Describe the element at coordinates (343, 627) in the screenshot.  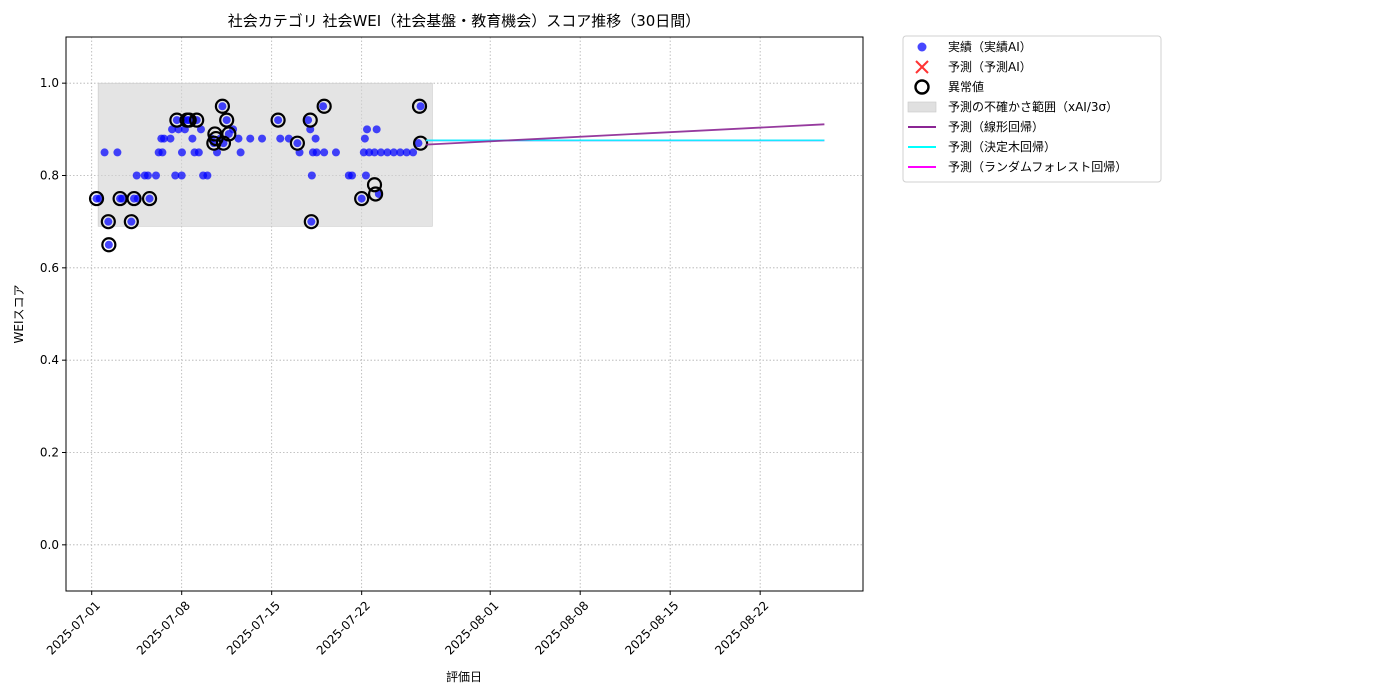
I see `x-tick-label: 2025-07-22` at that location.